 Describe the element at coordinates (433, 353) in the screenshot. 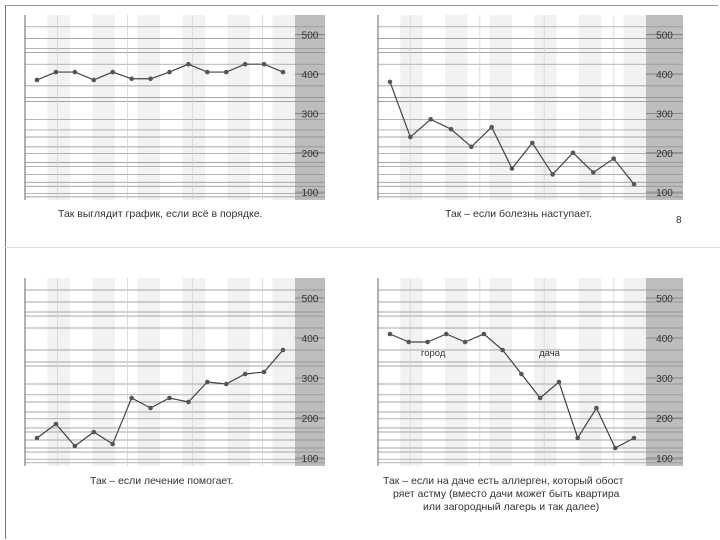

I see `annotation-label: город` at that location.